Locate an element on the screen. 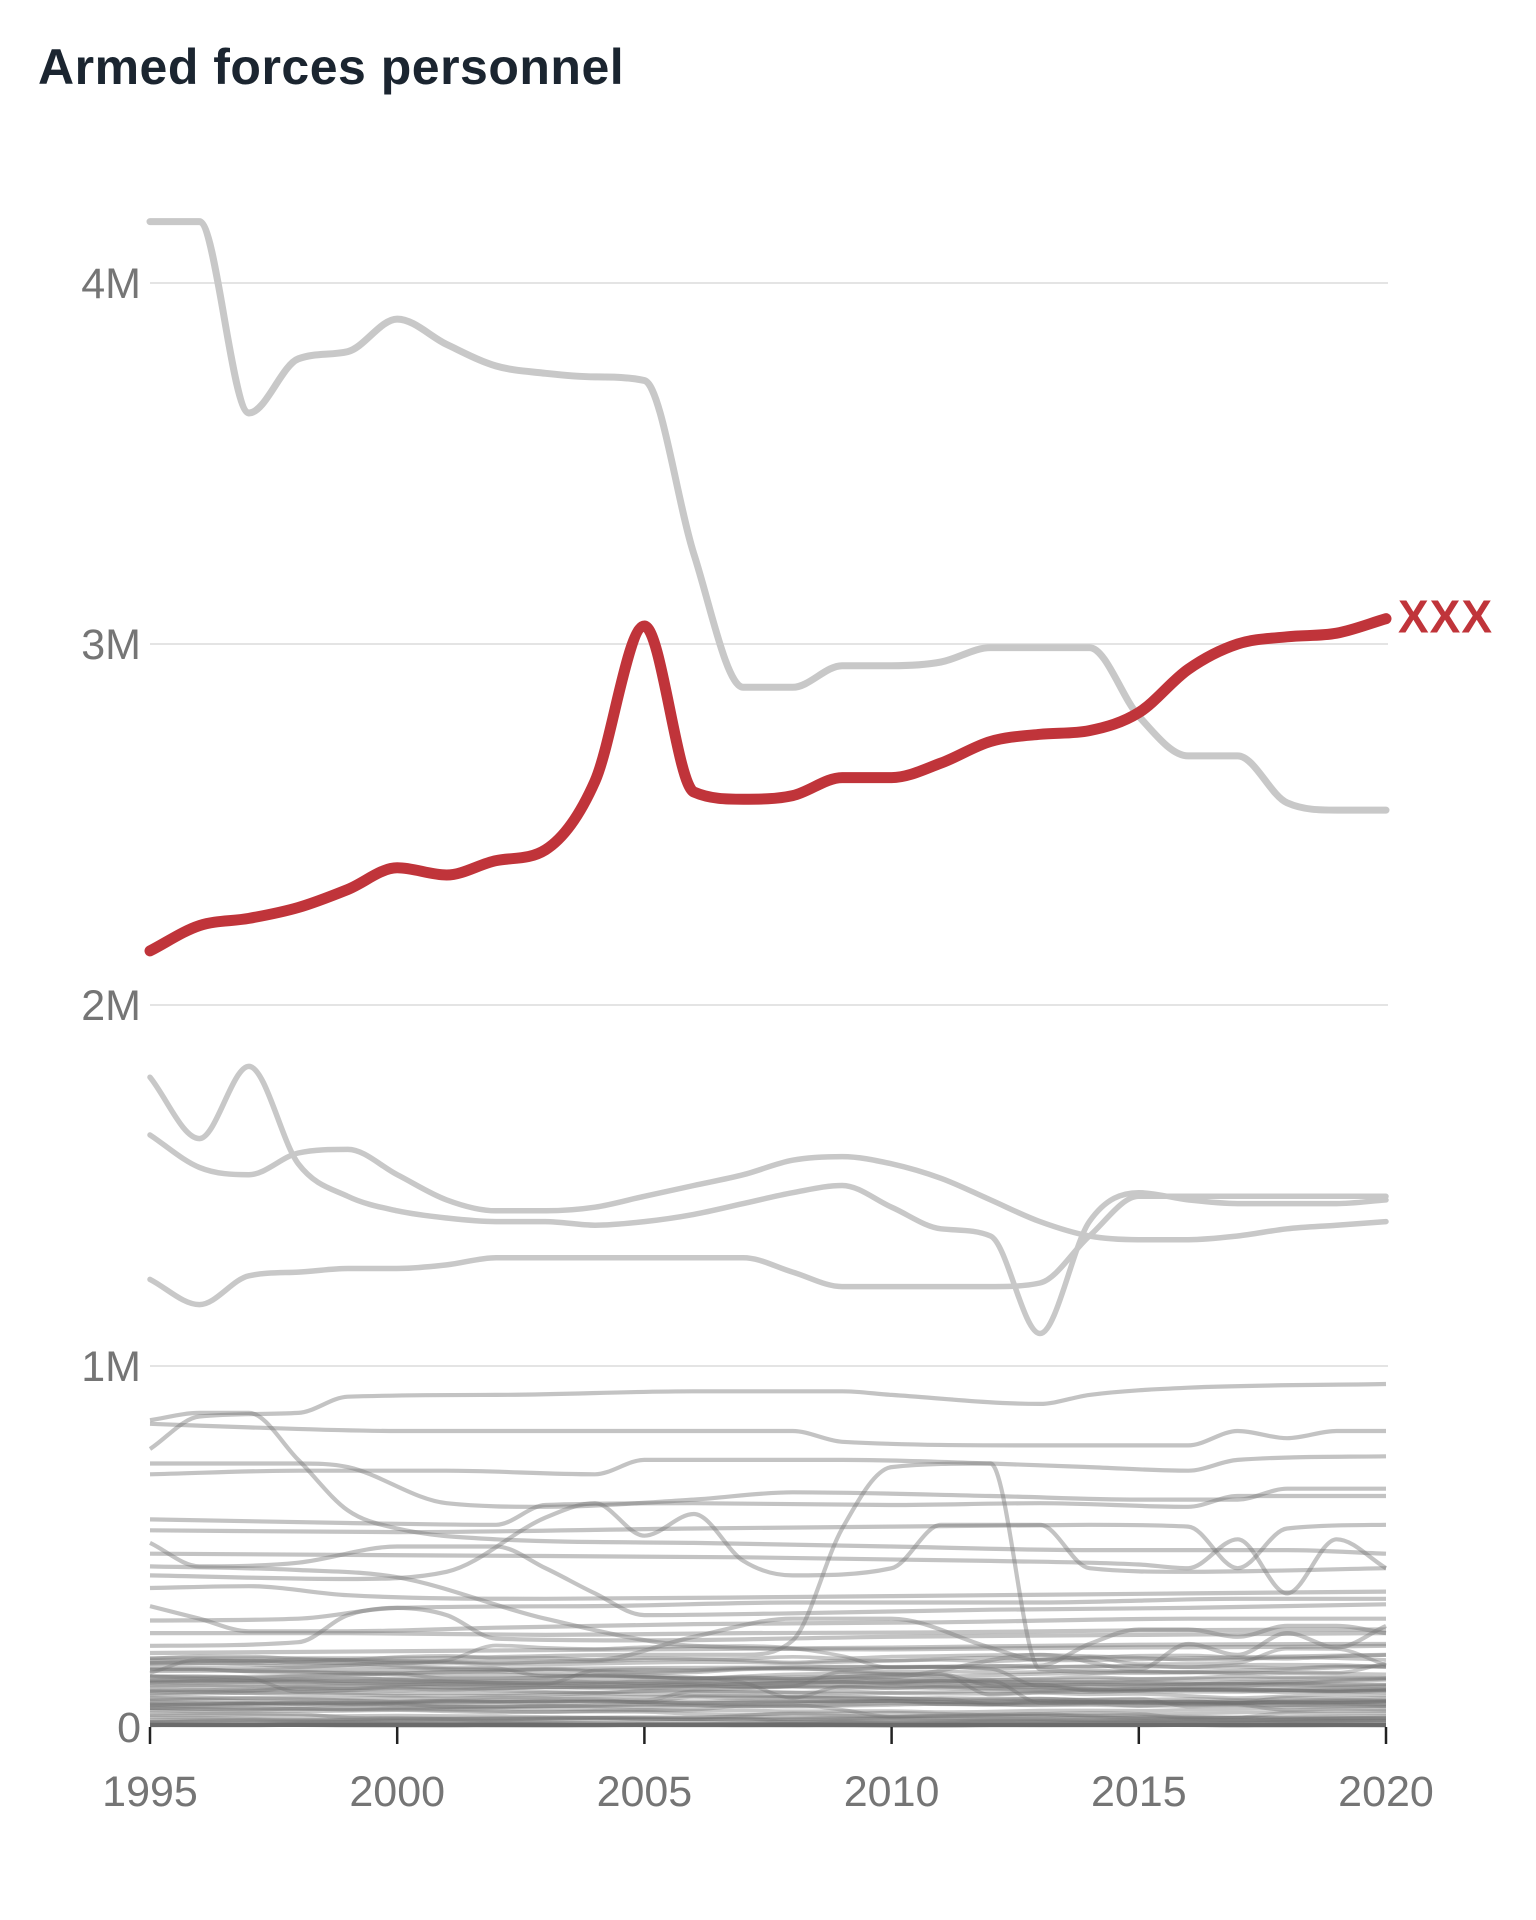  context-lines is located at coordinates (768, 1534).